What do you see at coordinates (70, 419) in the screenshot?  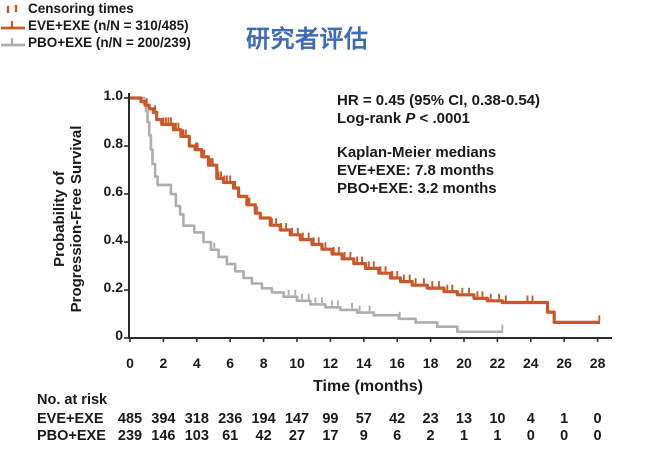 I see `risk-row-label: EVE+EXE` at bounding box center [70, 419].